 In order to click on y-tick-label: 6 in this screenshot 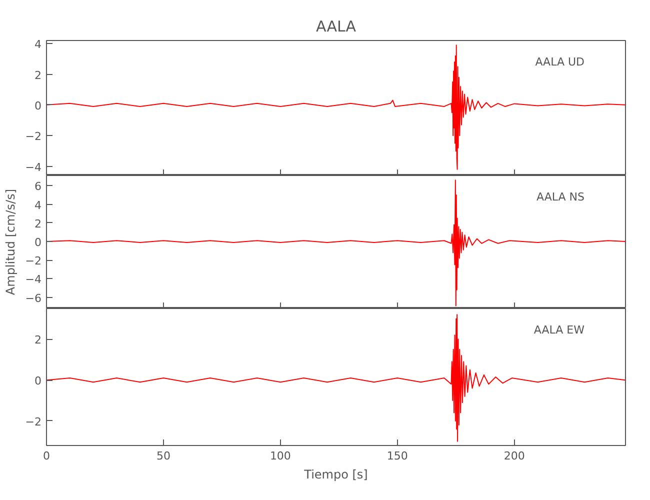, I will do `click(38, 187)`.